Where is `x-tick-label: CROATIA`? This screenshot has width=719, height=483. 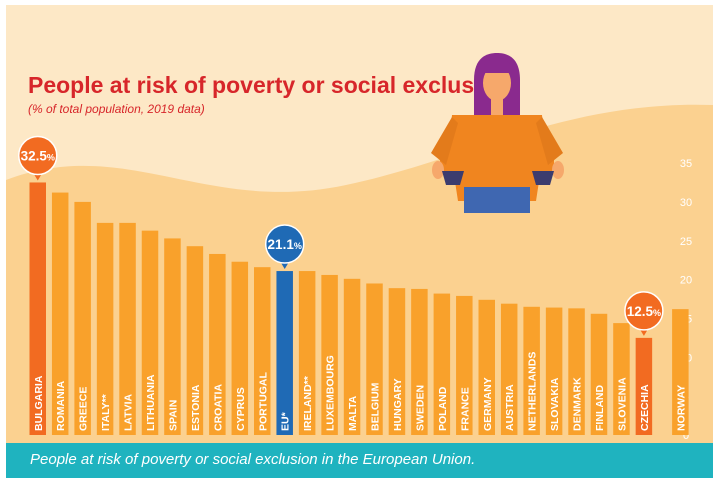
x-tick-label: CROATIA is located at coordinates (218, 407).